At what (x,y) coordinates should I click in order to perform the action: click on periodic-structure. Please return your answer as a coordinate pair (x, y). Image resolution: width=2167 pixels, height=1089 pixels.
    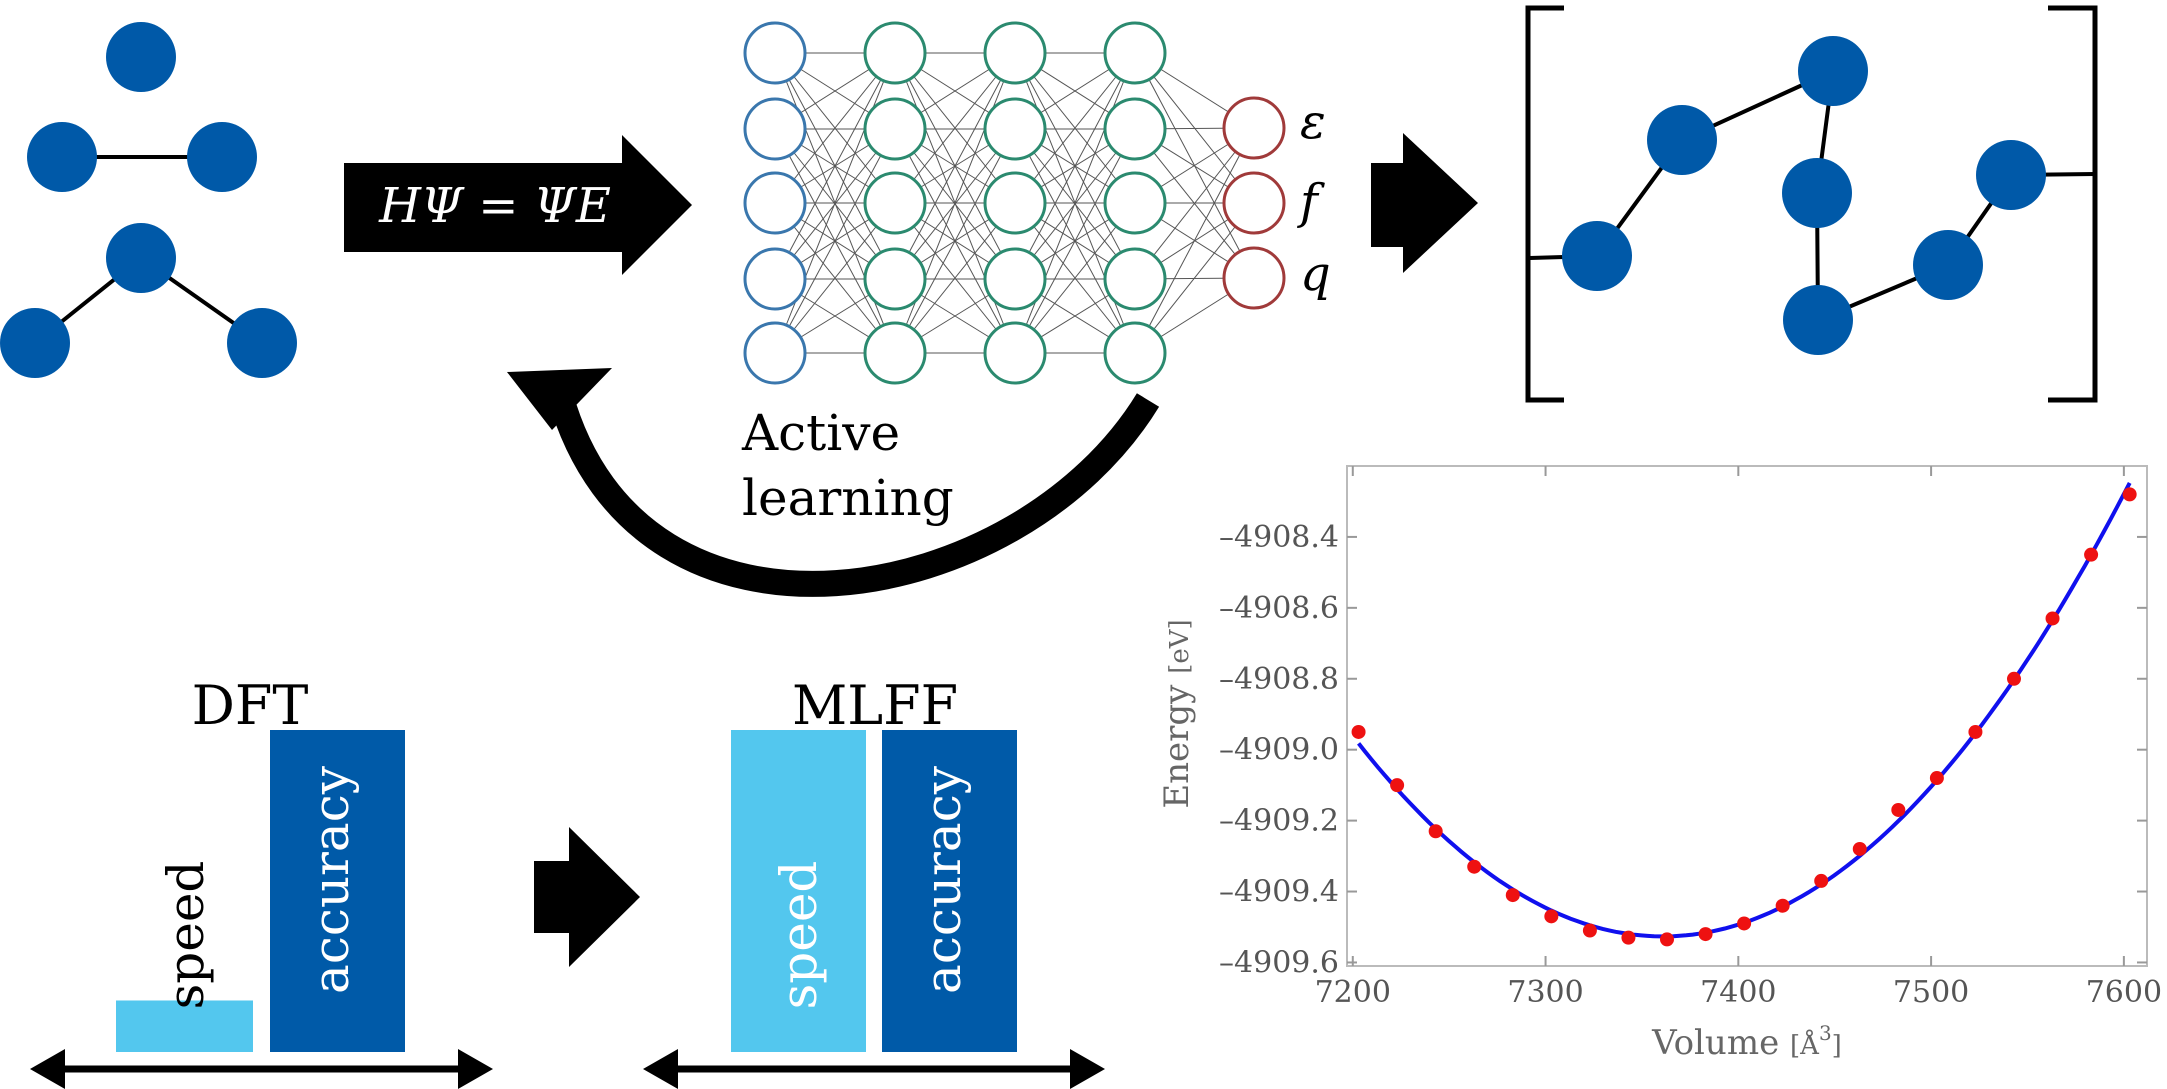
    Looking at the image, I should click on (1811, 204).